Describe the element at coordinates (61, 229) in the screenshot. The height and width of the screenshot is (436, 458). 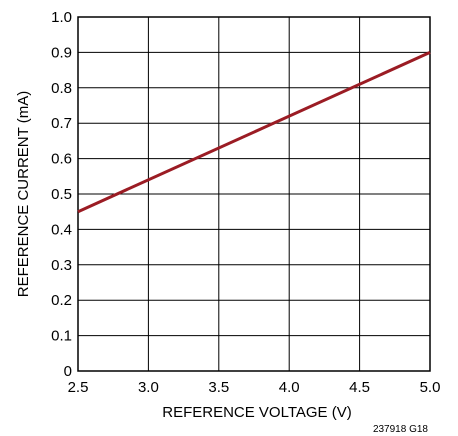
I see `y-tick-label: 0.4` at that location.